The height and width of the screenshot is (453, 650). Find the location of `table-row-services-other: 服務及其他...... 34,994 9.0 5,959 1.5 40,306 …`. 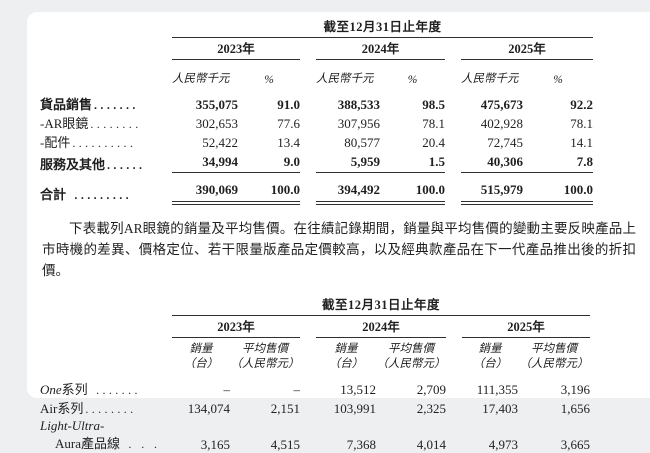

table-row-services-other: 服務及其他...... 34,994 9.0 5,959 1.5 40,306 … is located at coordinates (316, 162).